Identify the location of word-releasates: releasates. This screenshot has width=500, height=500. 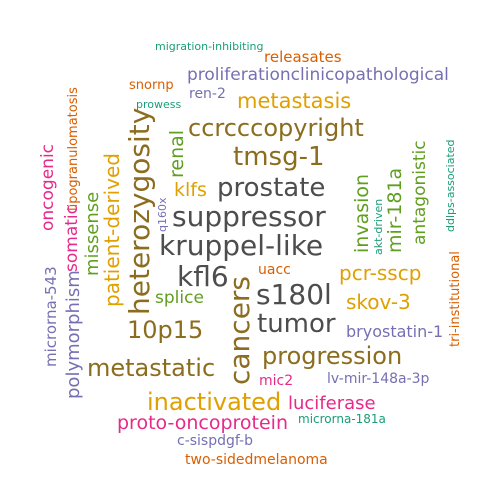
(303, 57).